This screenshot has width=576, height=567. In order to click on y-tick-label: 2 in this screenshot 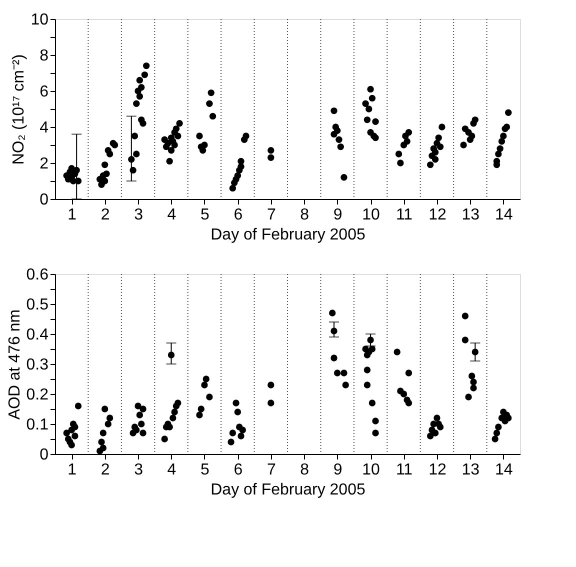, I will do `click(44, 164)`.